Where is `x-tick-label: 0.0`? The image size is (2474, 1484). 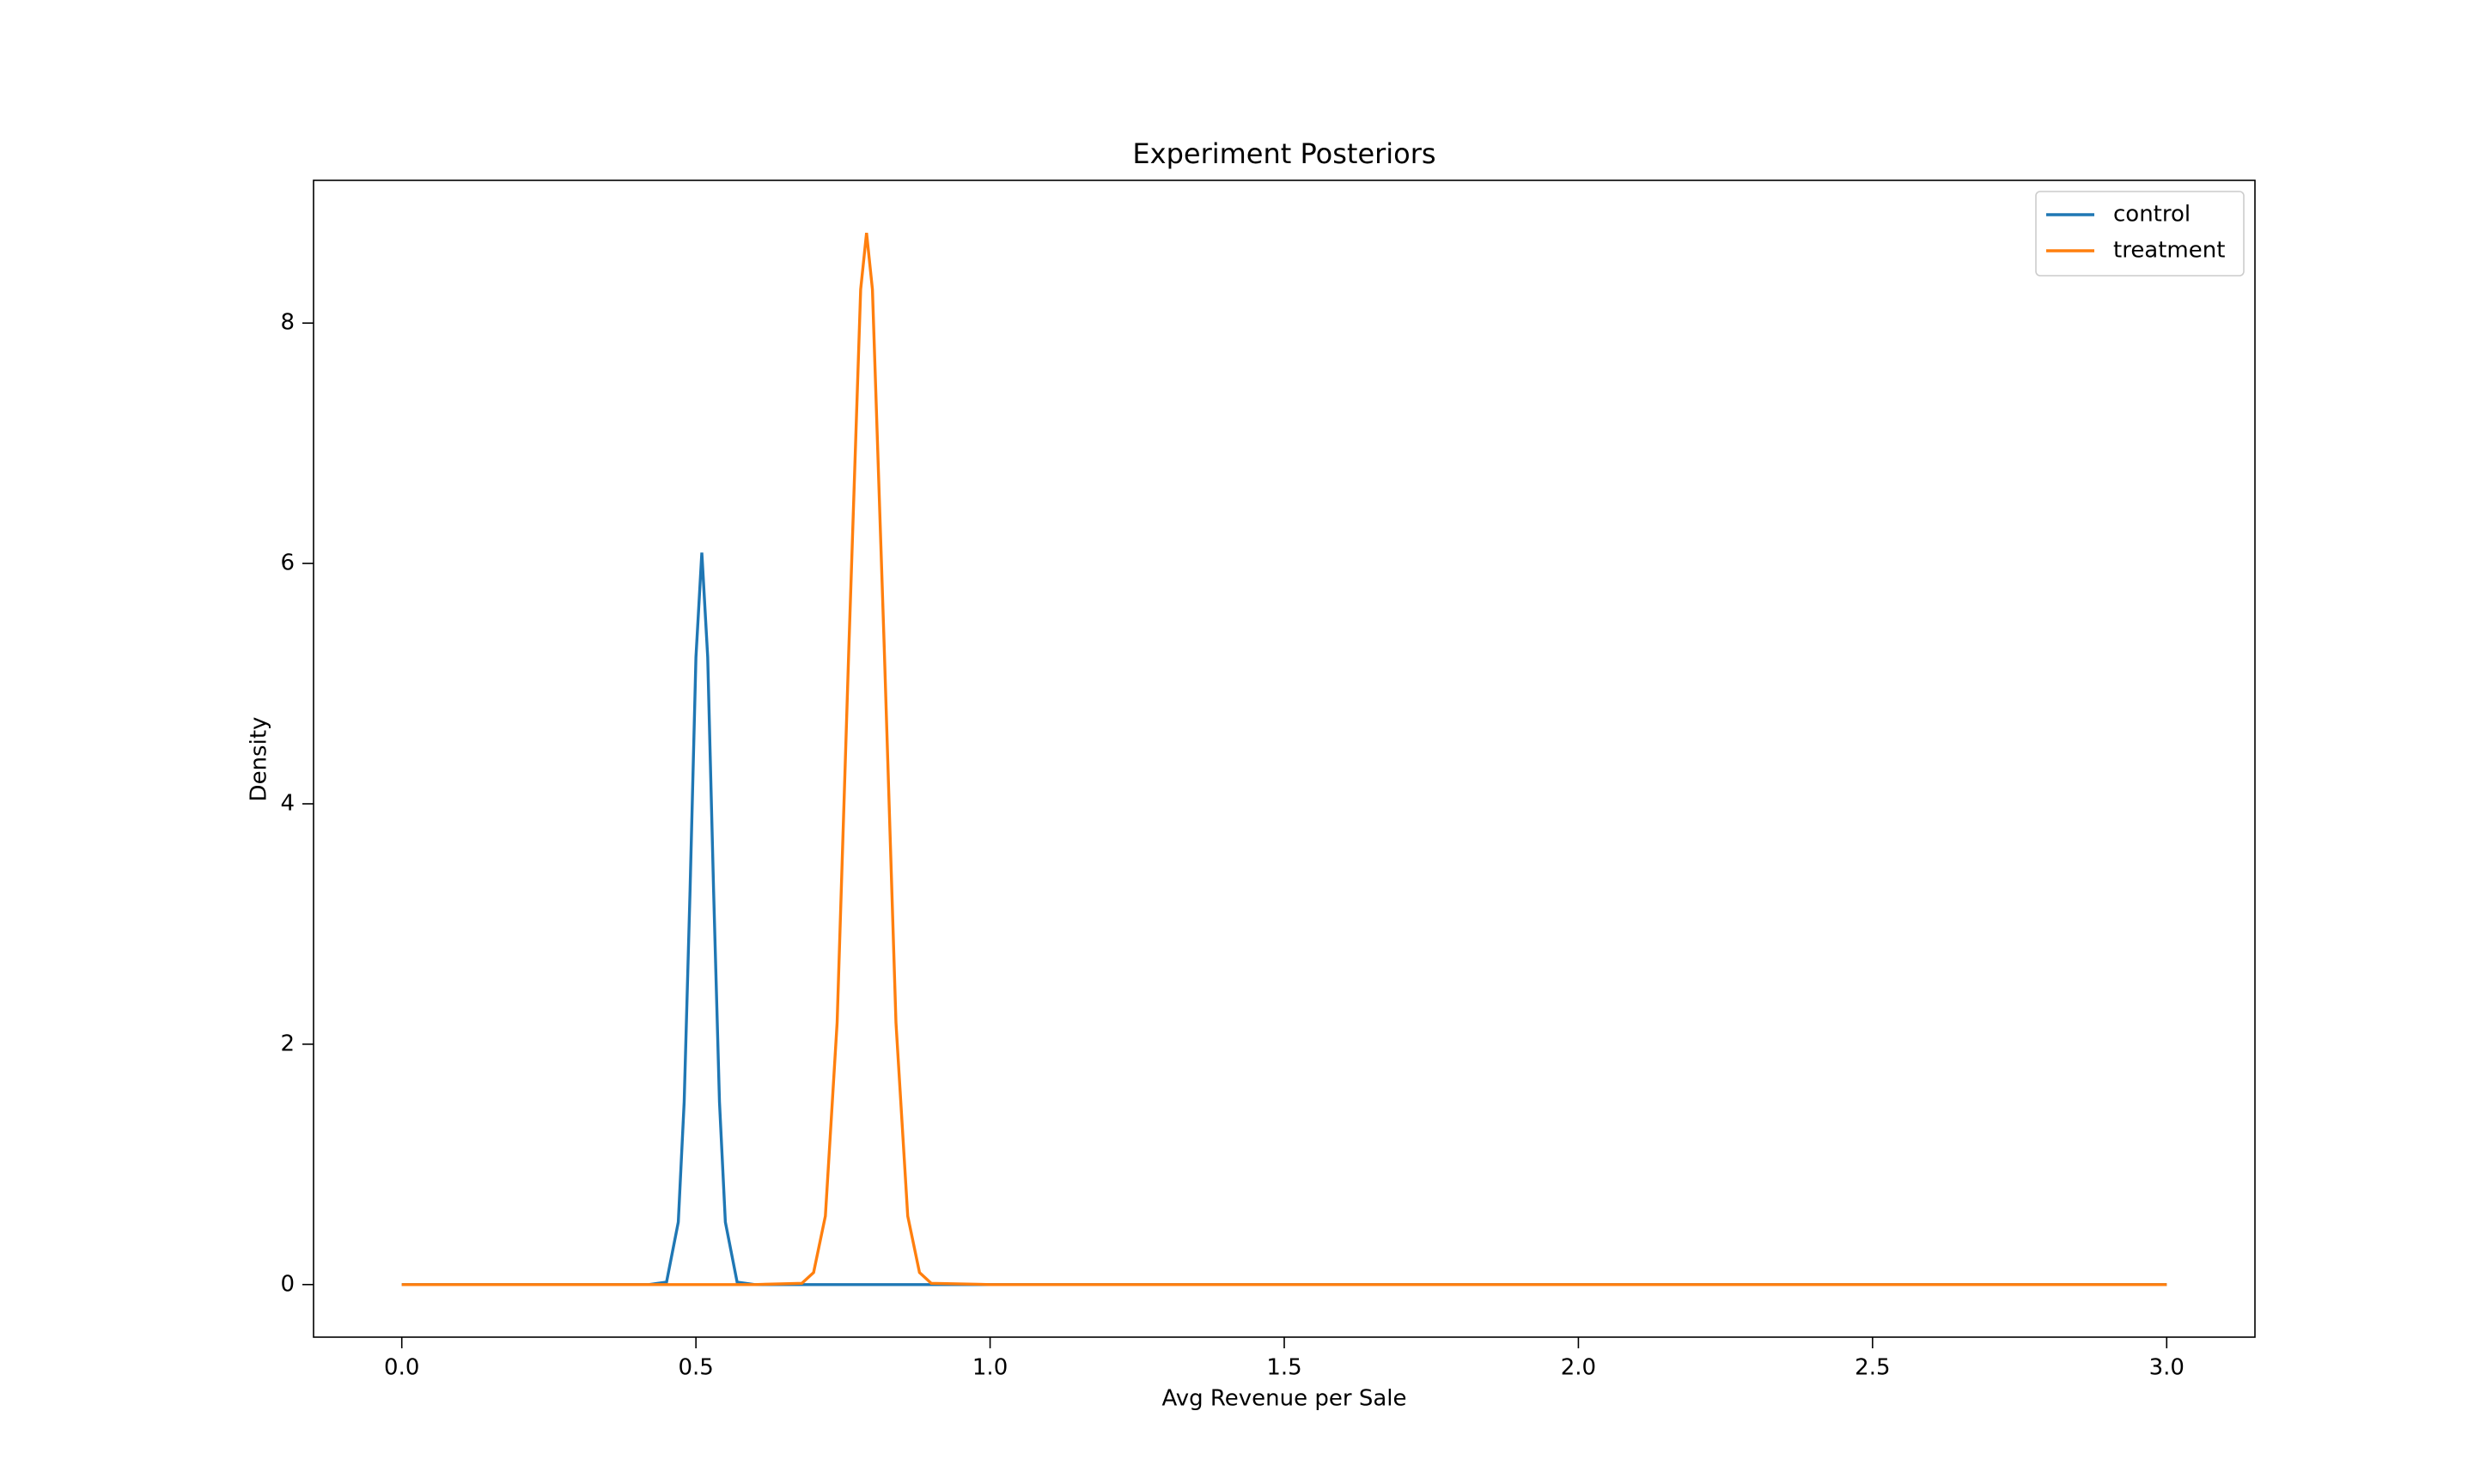
x-tick-label: 0.0 is located at coordinates (401, 1368).